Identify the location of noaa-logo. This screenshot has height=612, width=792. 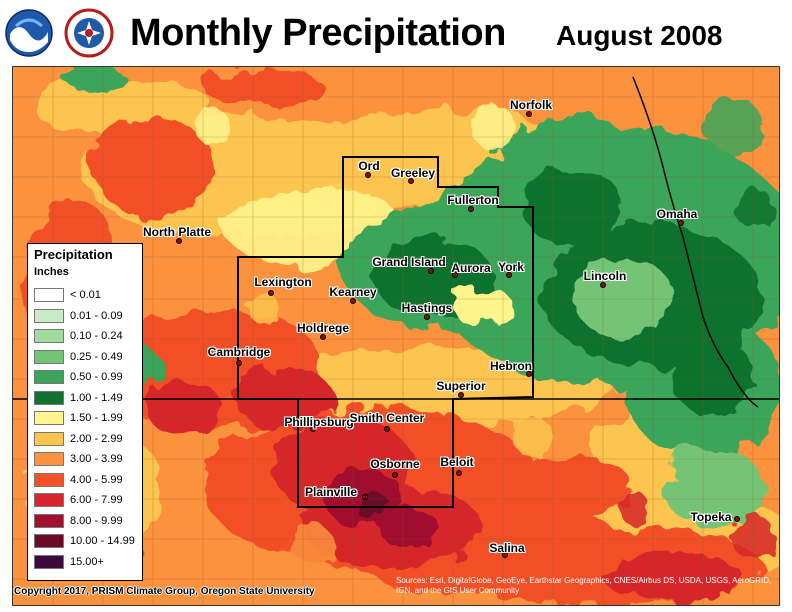
(29, 33).